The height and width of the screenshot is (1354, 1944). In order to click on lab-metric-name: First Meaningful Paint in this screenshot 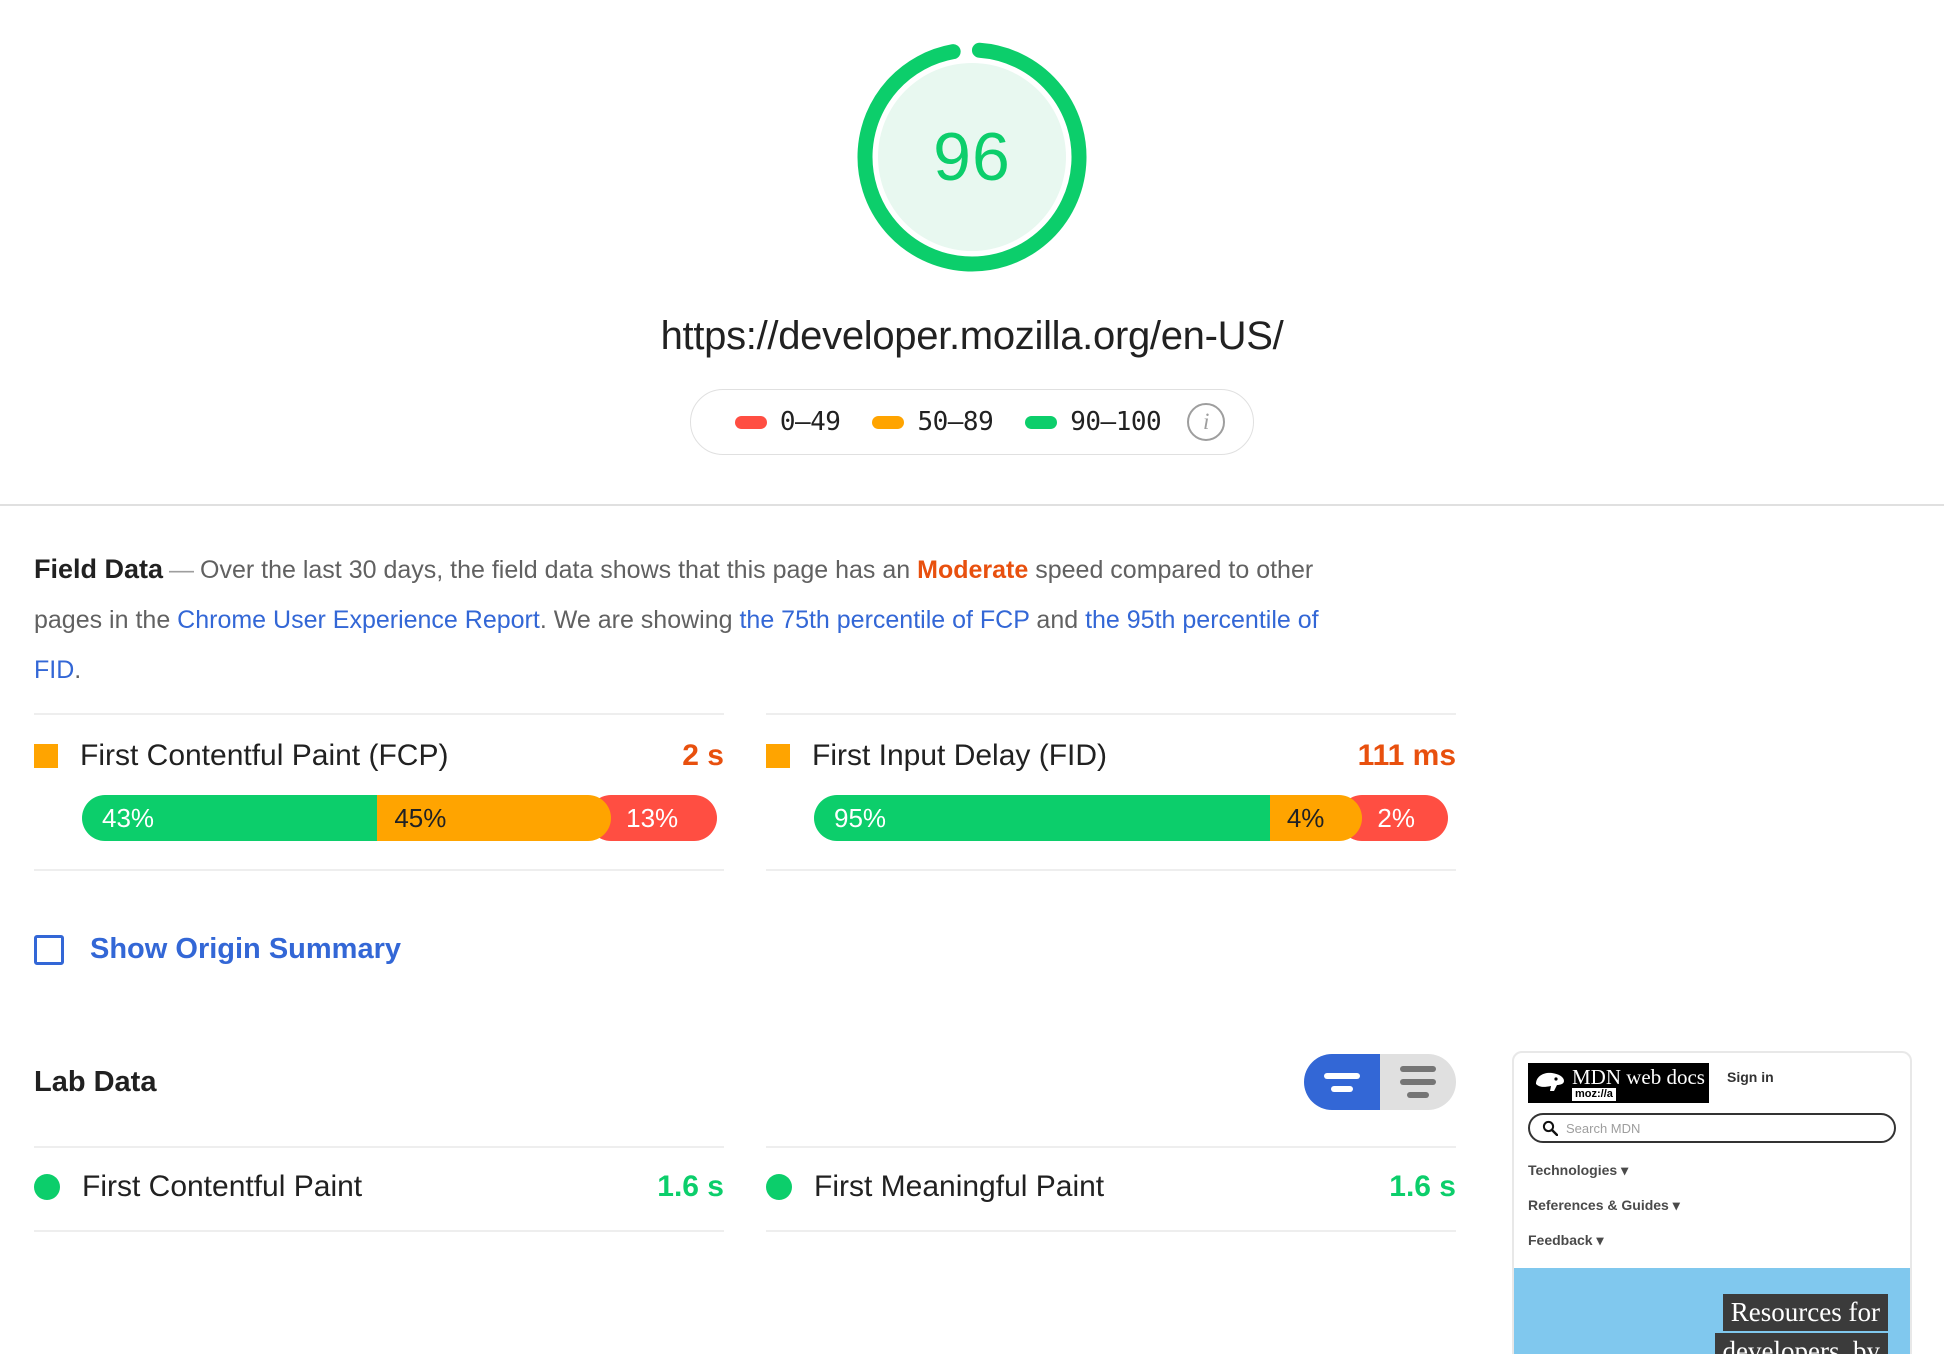, I will do `click(959, 1186)`.